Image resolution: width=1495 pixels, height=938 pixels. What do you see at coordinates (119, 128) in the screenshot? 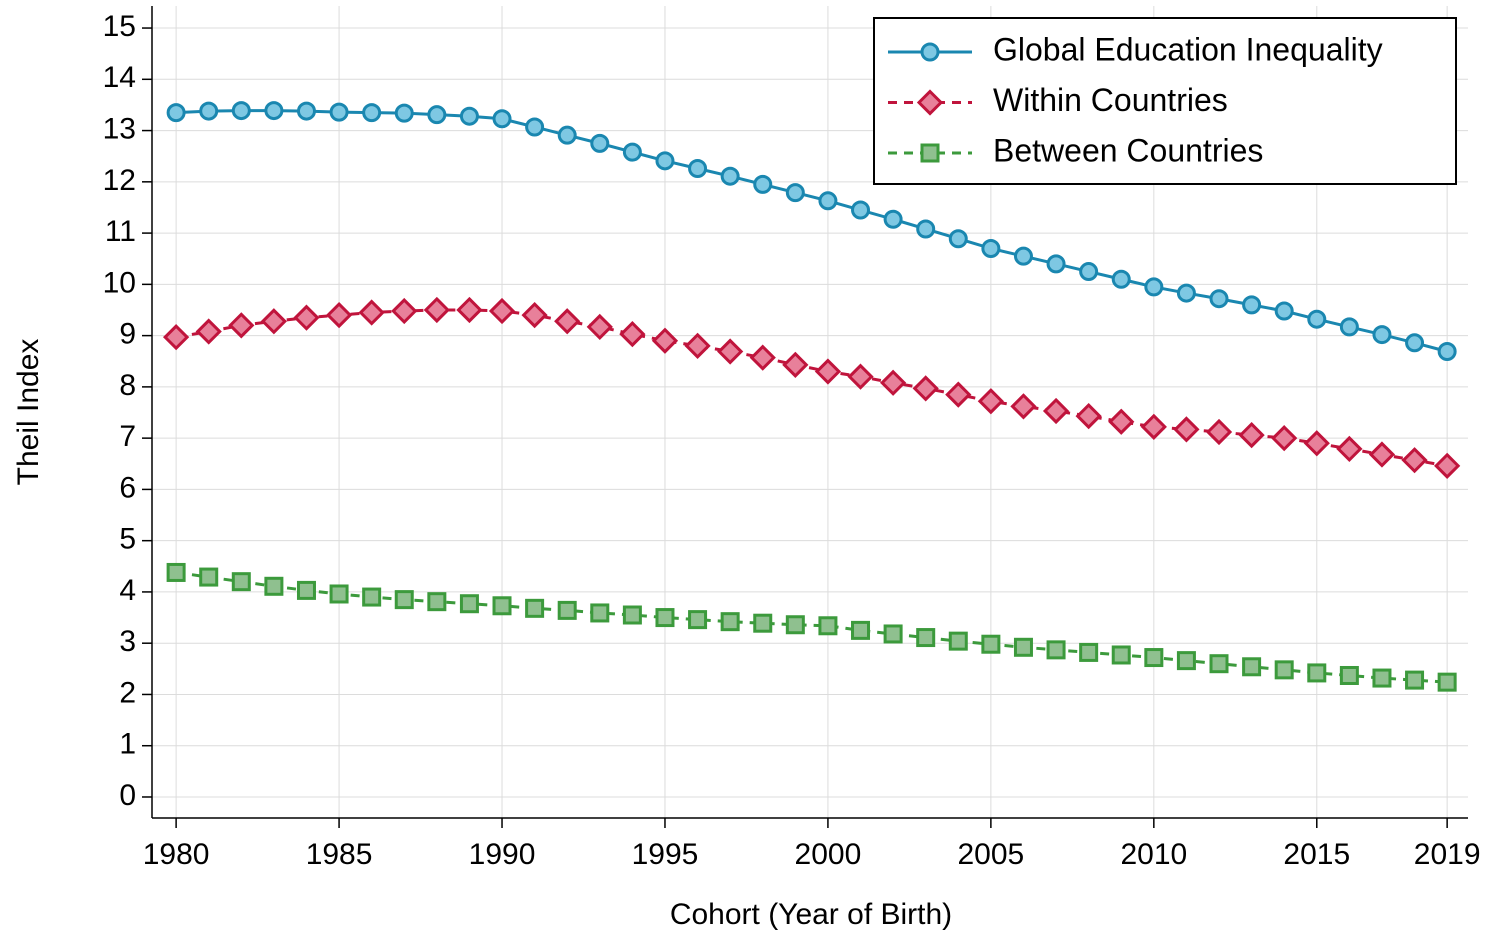
I see `y-tick-label: 13` at bounding box center [119, 128].